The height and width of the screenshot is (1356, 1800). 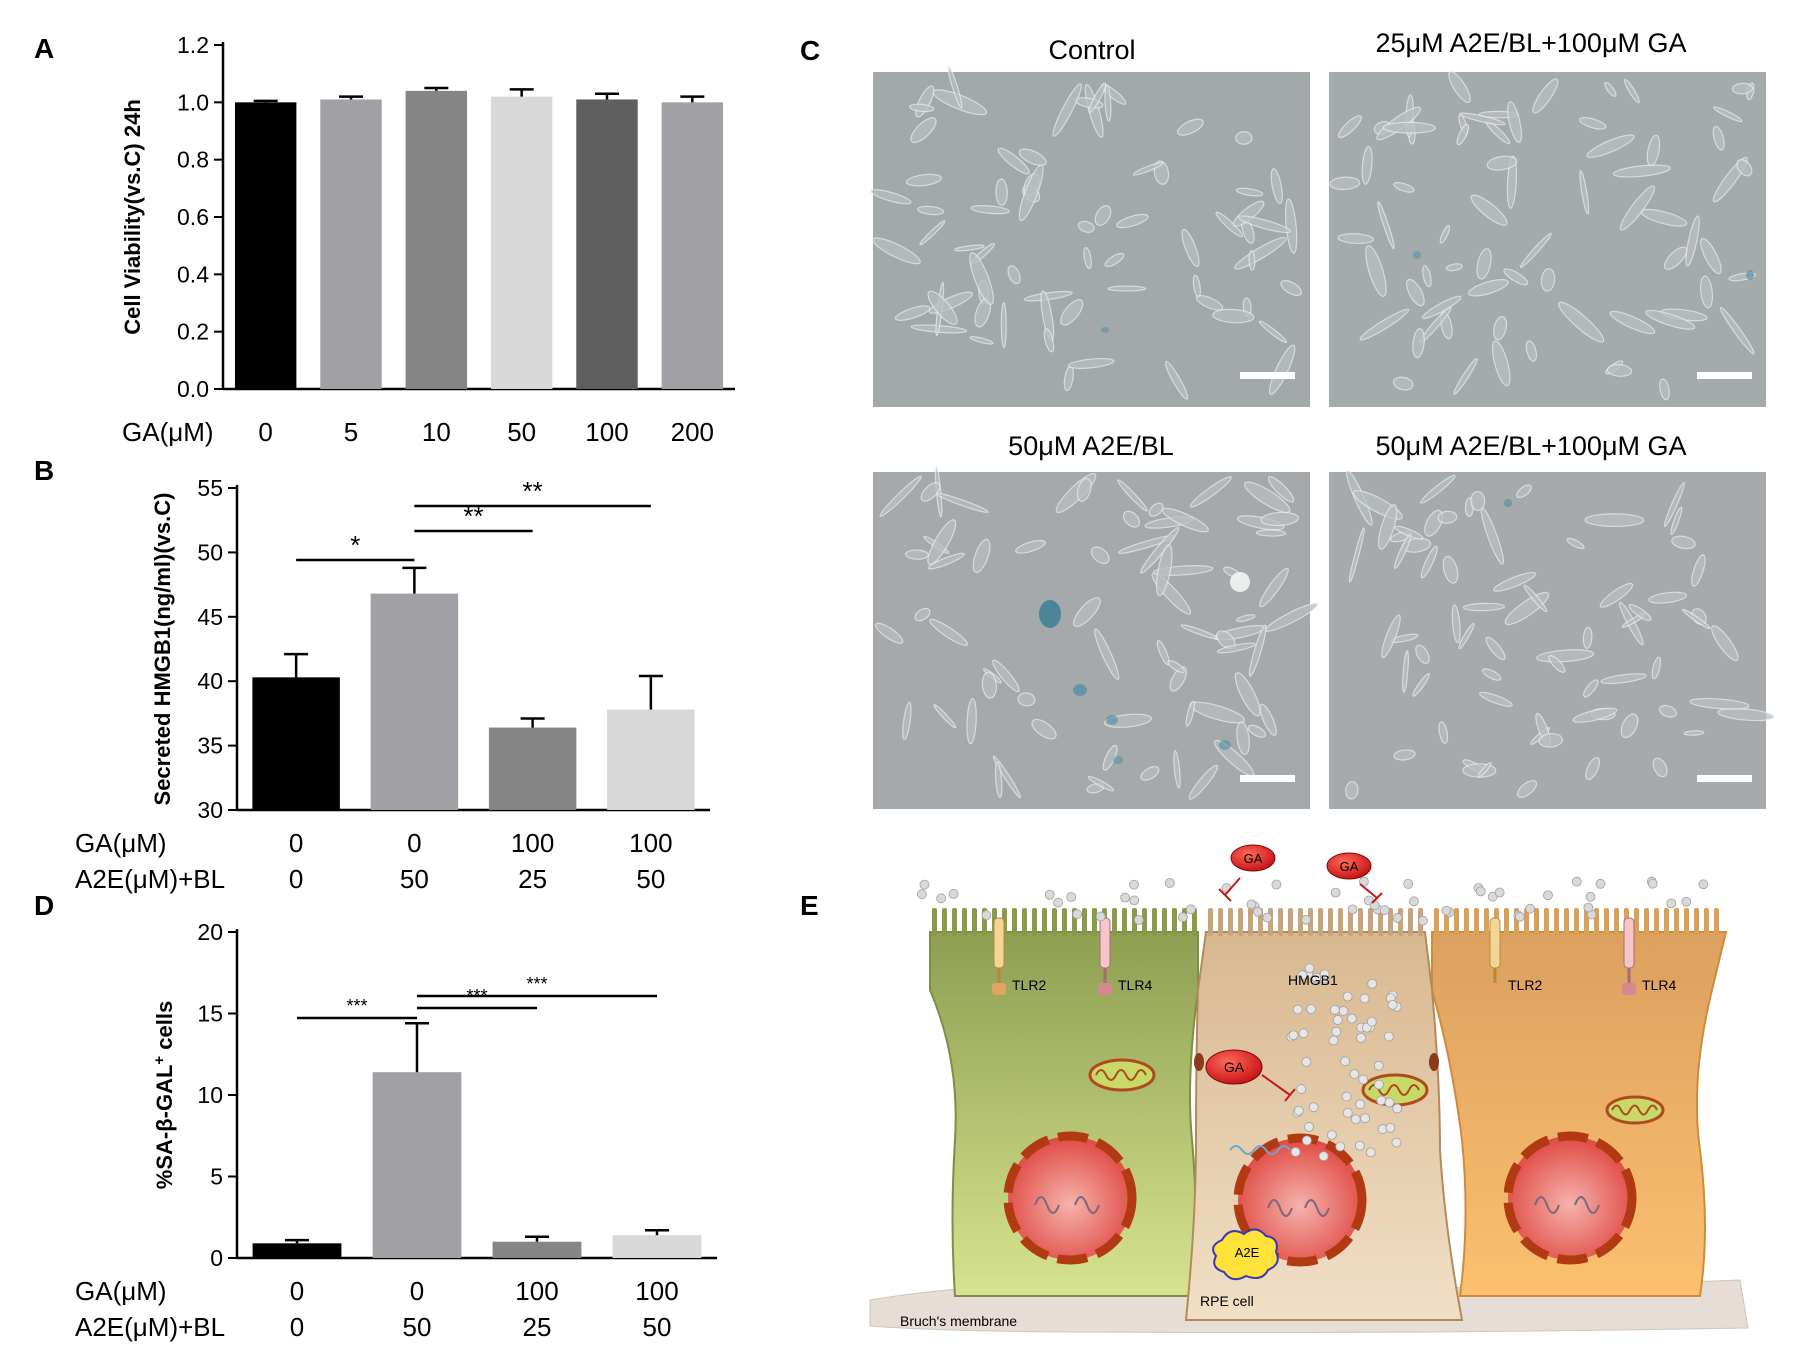 What do you see at coordinates (532, 879) in the screenshot?
I see `condition-value: 25` at bounding box center [532, 879].